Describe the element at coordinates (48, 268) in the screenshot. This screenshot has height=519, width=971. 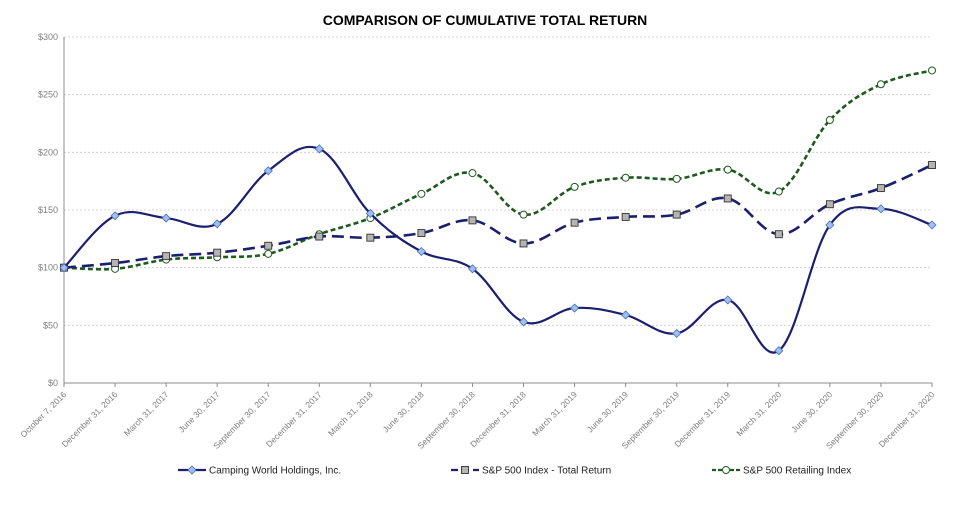
I see `y-tick-label: $100` at that location.